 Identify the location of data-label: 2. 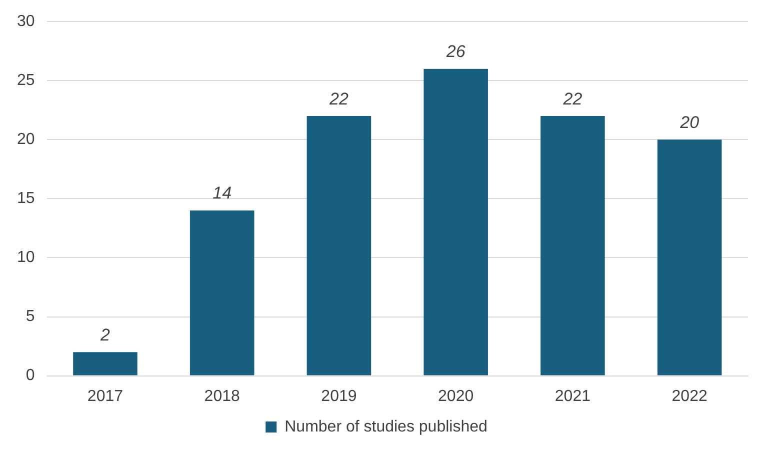
(104, 334).